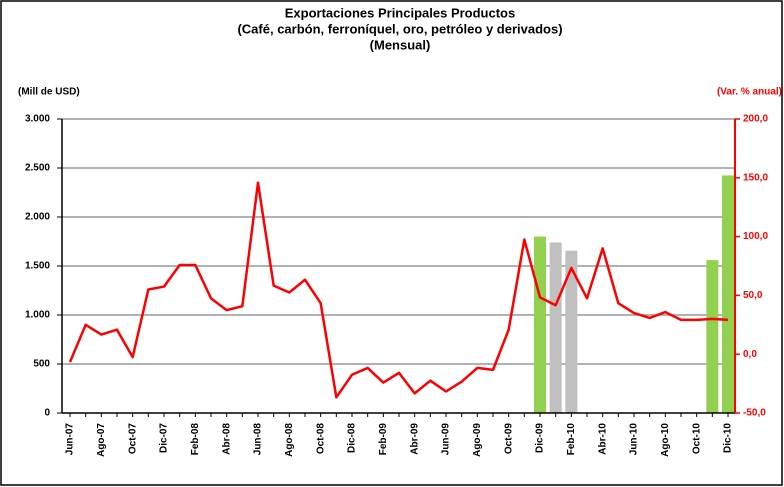  I want to click on x-tick-label: Oct-08, so click(320, 439).